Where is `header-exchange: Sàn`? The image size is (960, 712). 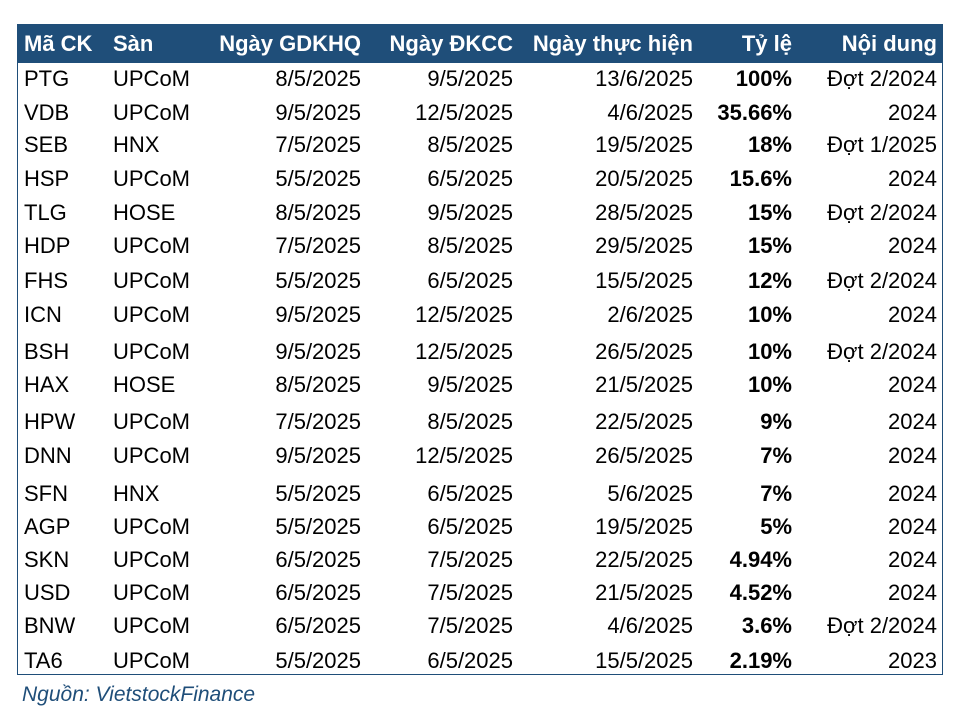
header-exchange: Sàn is located at coordinates (133, 43).